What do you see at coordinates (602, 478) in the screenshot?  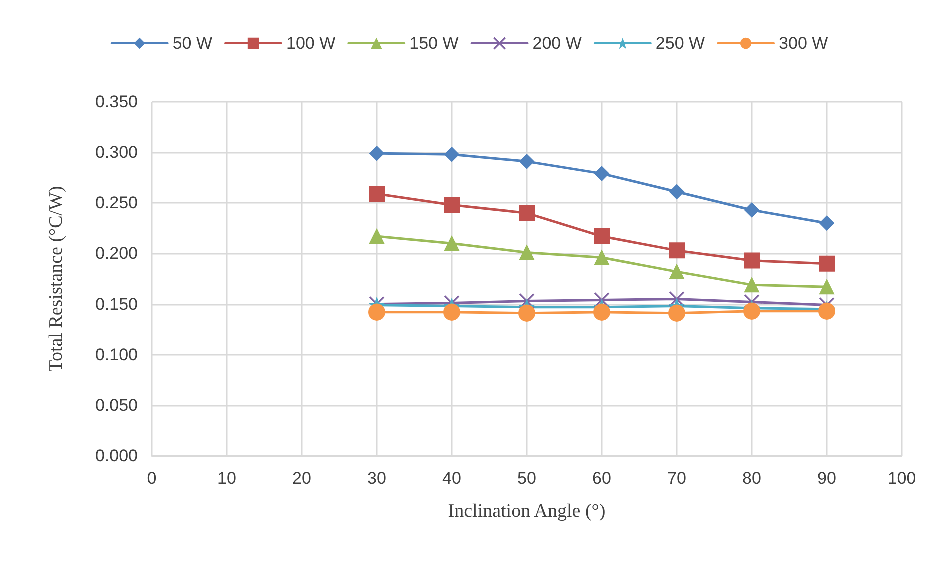 I see `x-tick-label: 60` at bounding box center [602, 478].